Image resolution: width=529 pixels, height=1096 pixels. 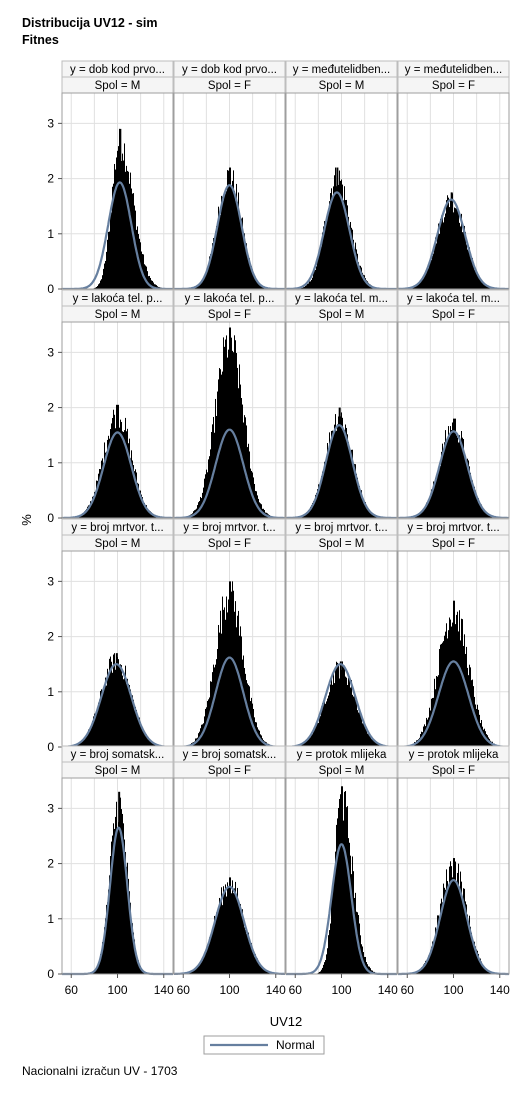 I want to click on y-tick-label: 0, so click(x=50, y=747).